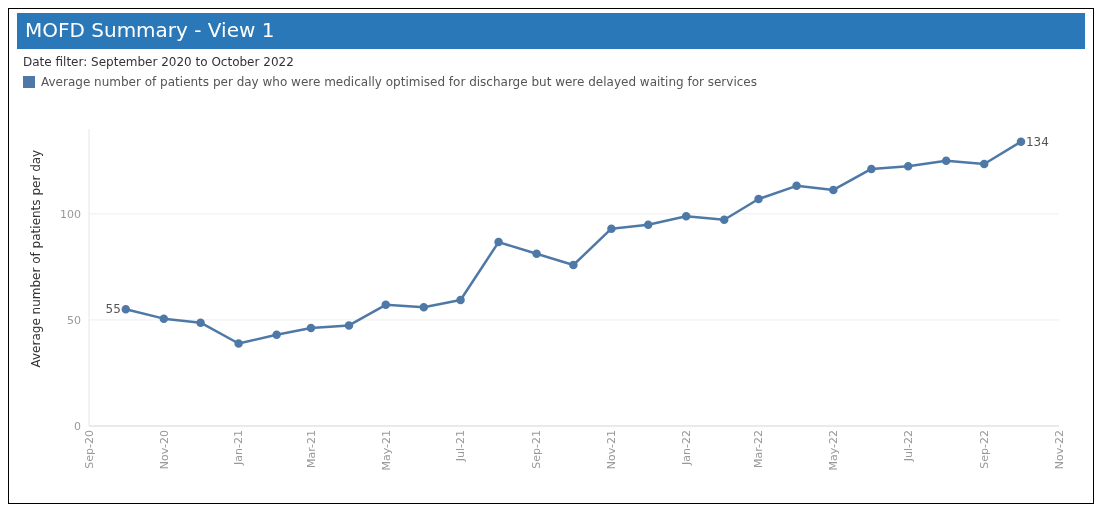 Image resolution: width=1102 pixels, height=512 pixels. What do you see at coordinates (612, 450) in the screenshot?
I see `x-tick-label: Nov-21` at bounding box center [612, 450].